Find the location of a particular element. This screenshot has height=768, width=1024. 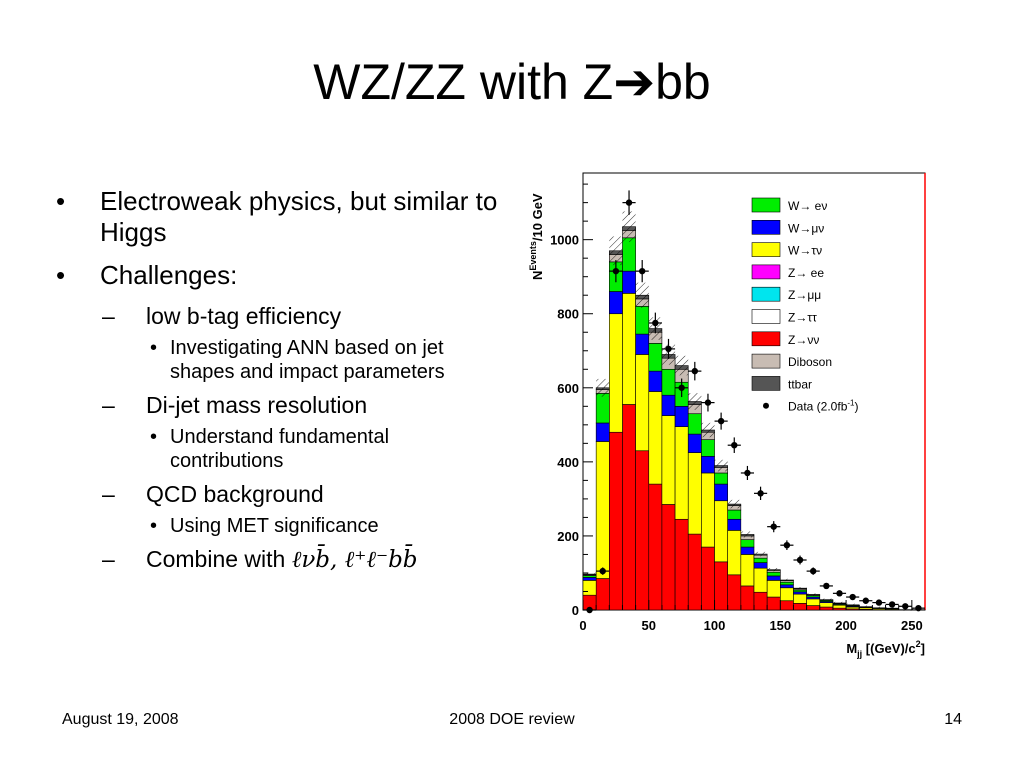

x-tick-label: 250 is located at coordinates (912, 625).